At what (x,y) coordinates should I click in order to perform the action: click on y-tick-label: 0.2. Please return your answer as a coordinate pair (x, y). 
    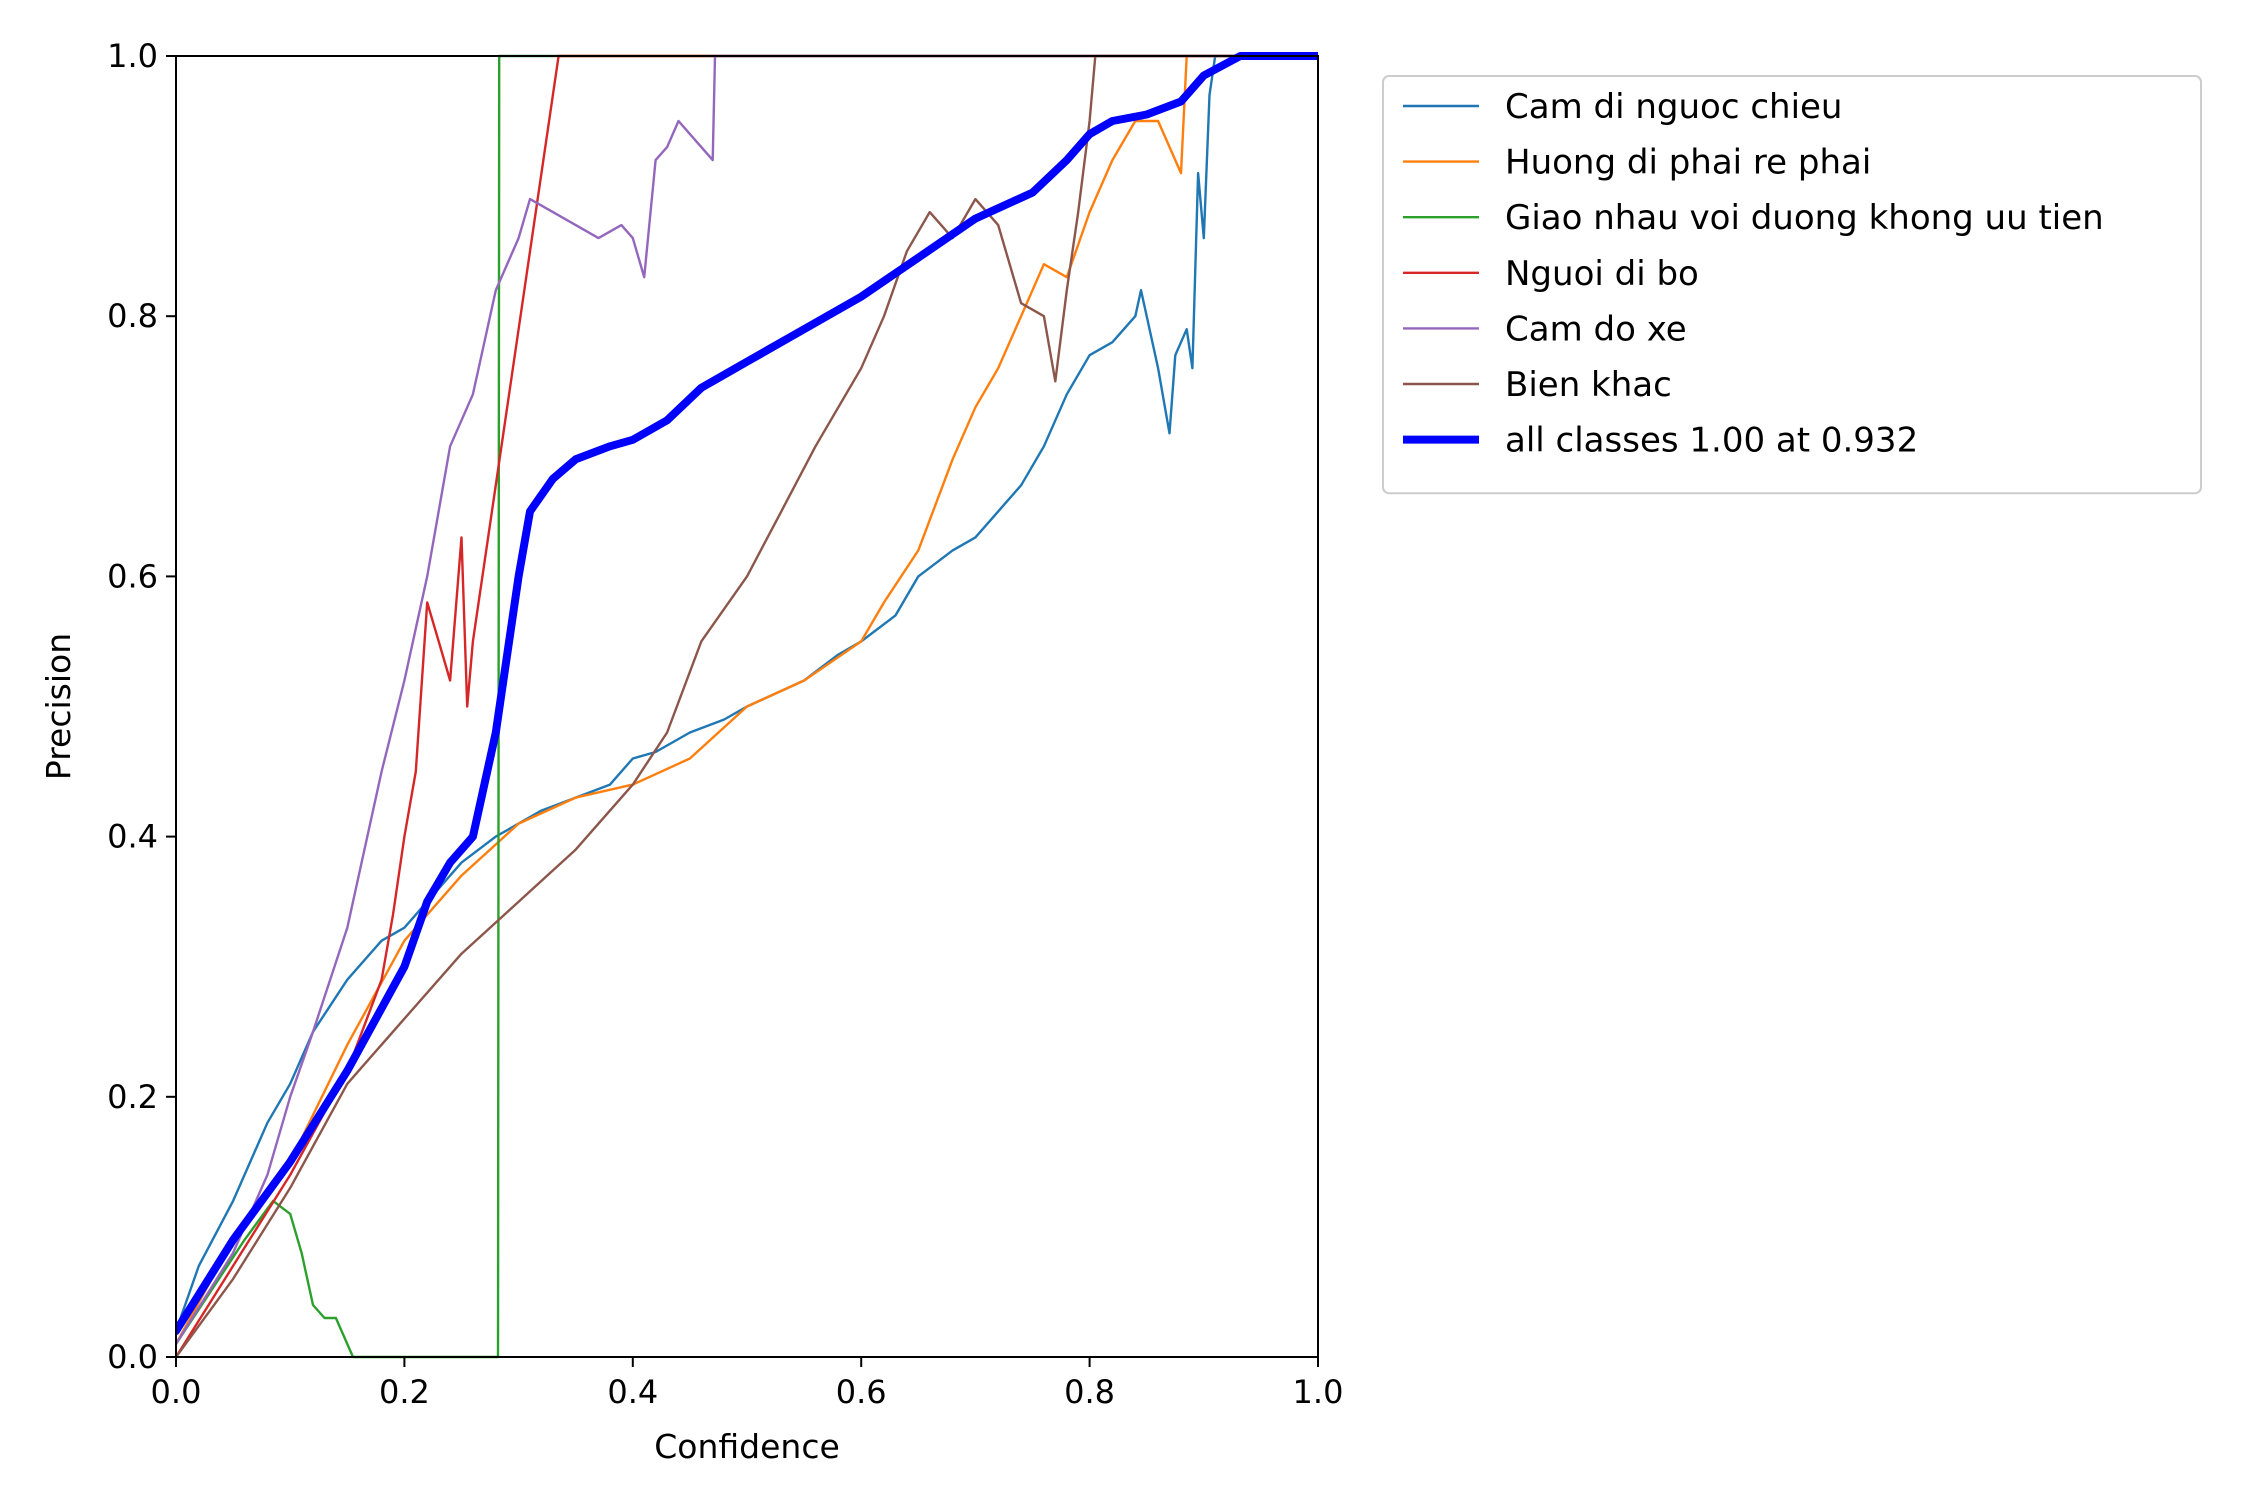
    Looking at the image, I should click on (132, 1097).